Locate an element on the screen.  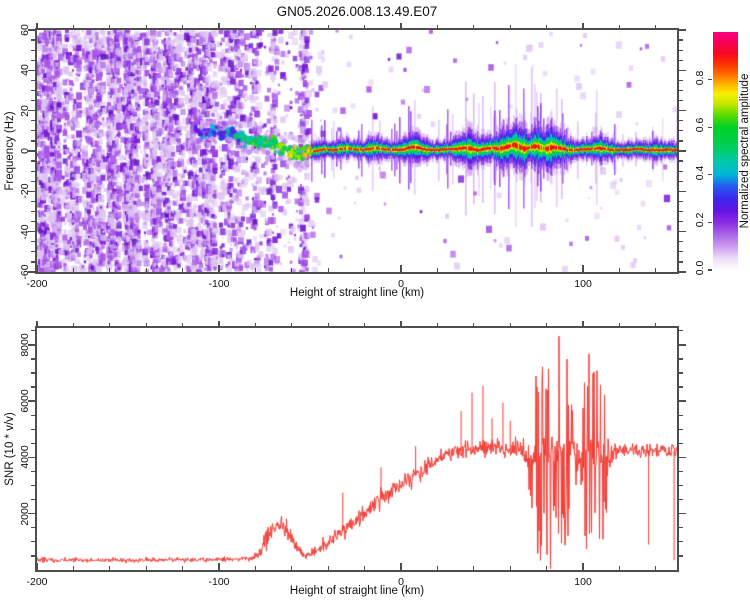
y-tick-label: 20 is located at coordinates (25, 110).